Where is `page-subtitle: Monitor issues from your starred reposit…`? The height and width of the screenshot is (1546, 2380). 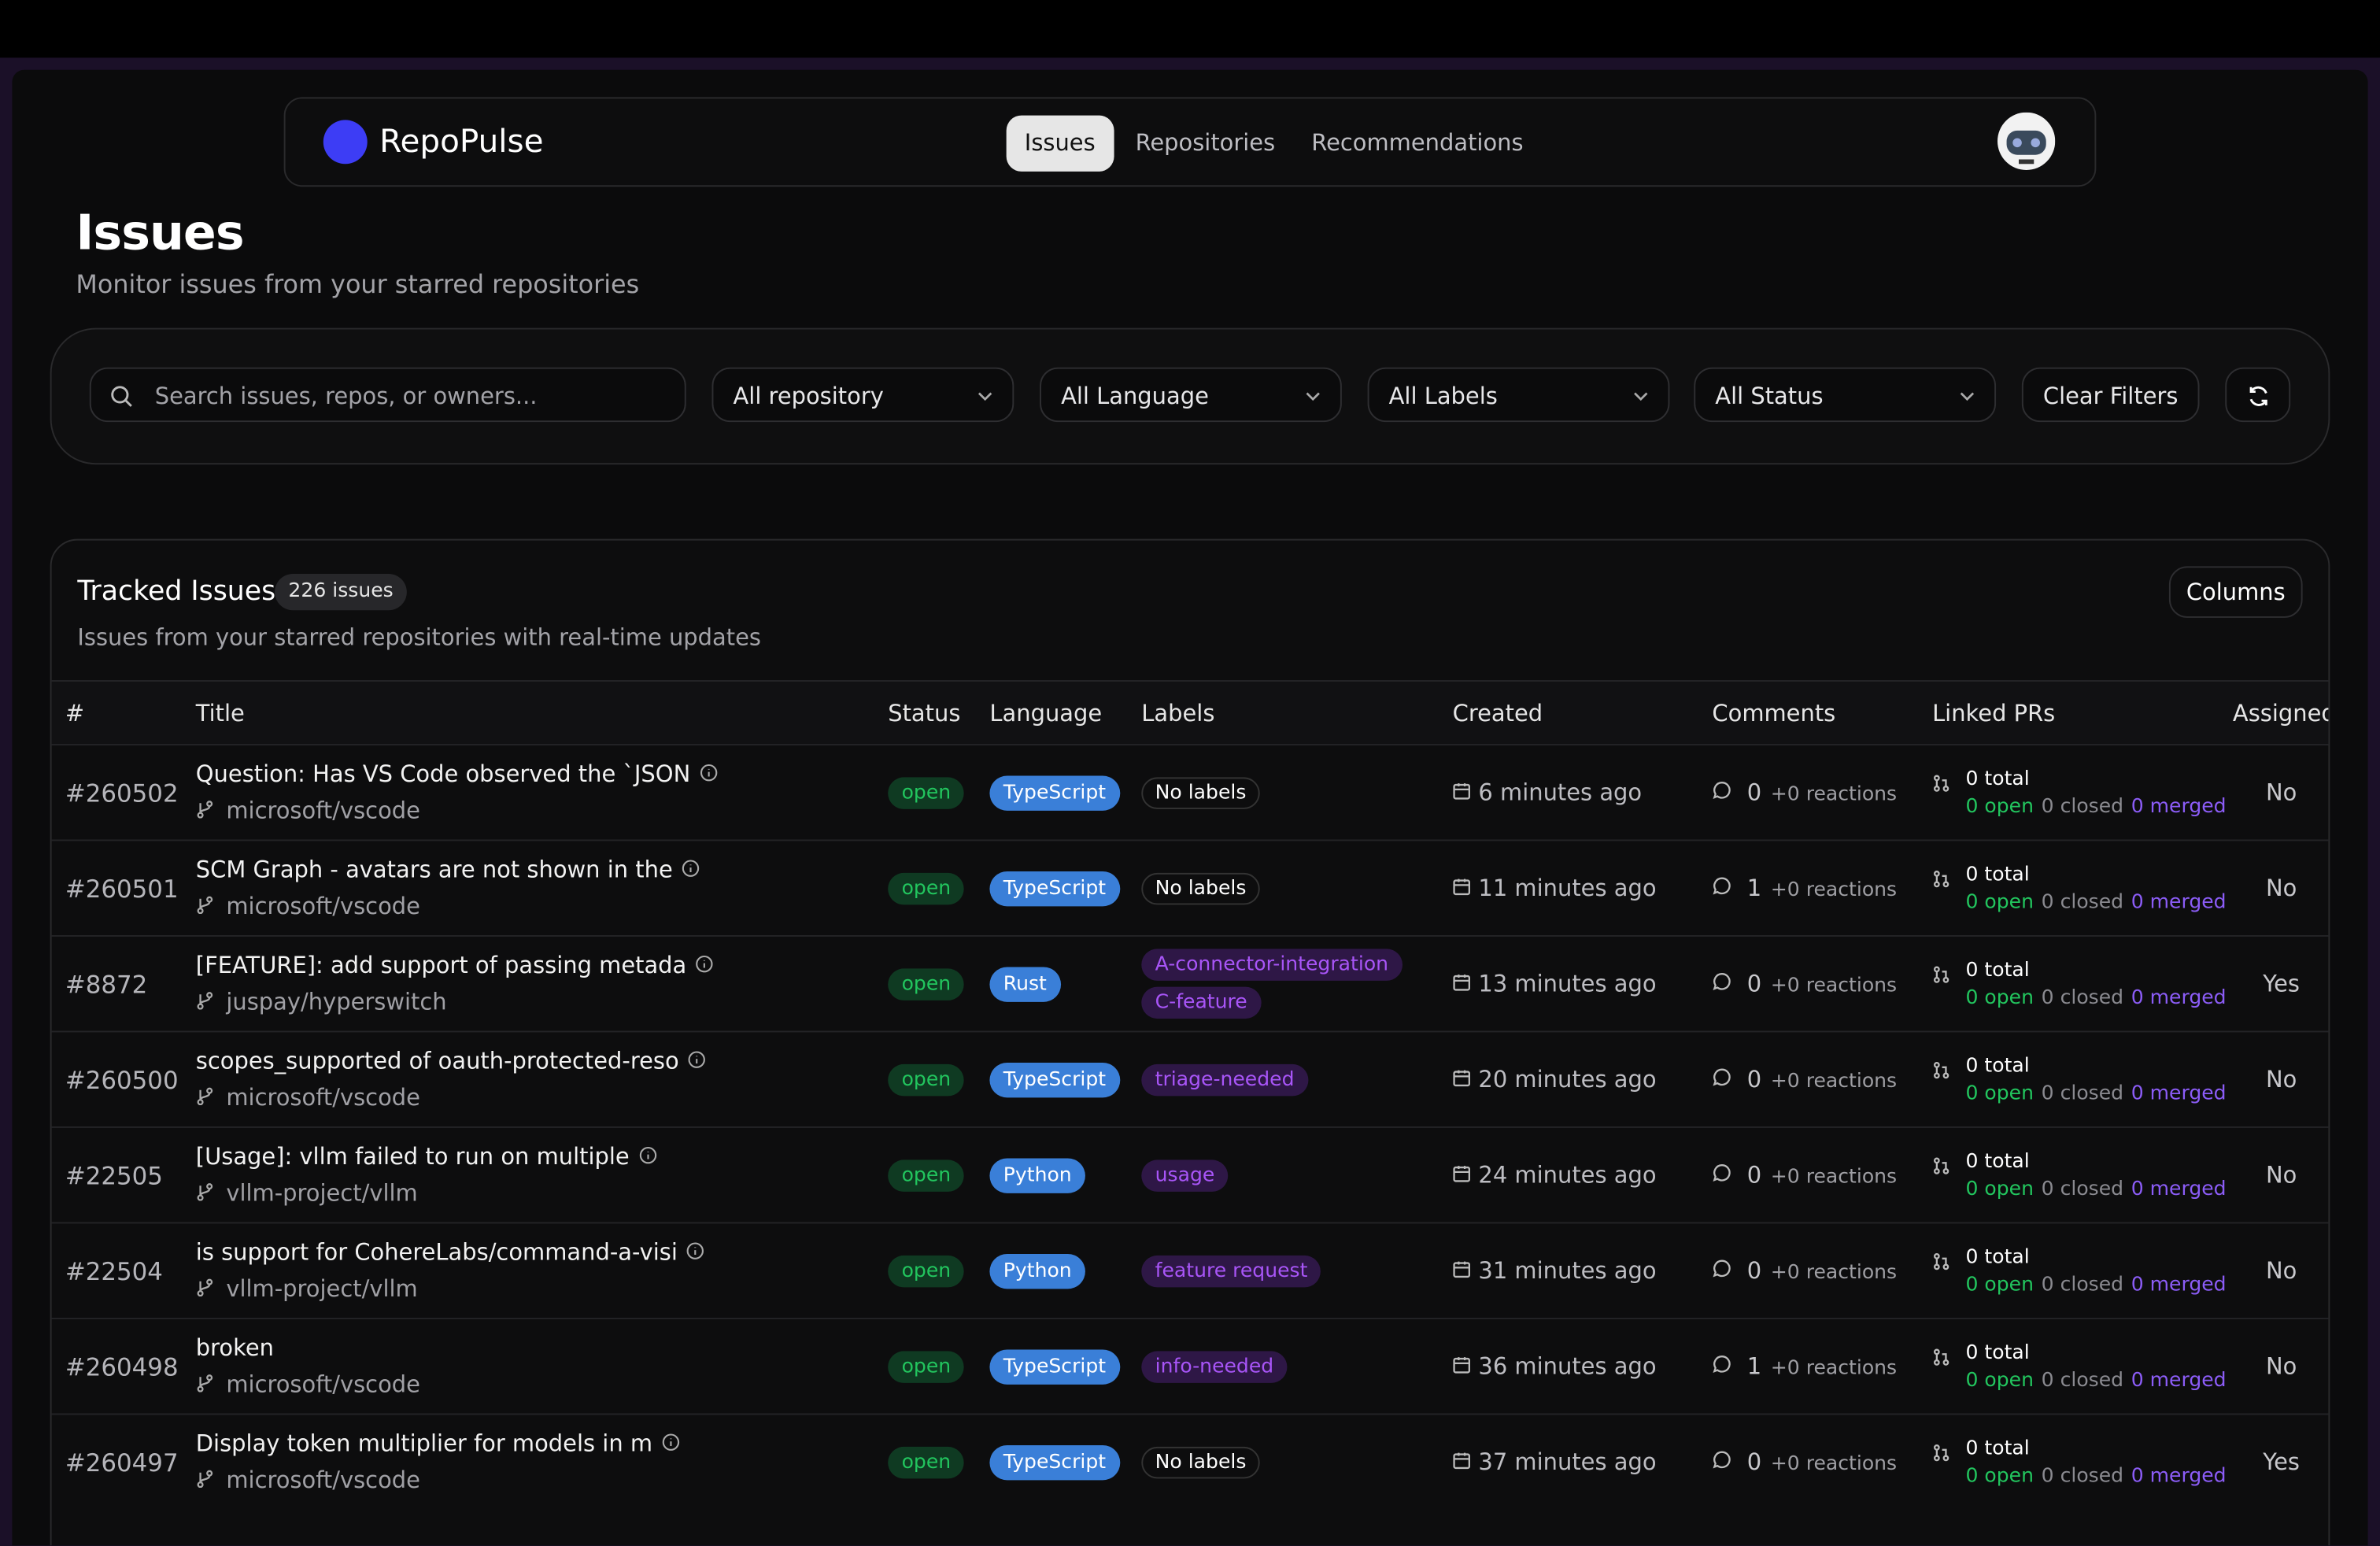 page-subtitle: Monitor issues from your starred reposit… is located at coordinates (358, 284).